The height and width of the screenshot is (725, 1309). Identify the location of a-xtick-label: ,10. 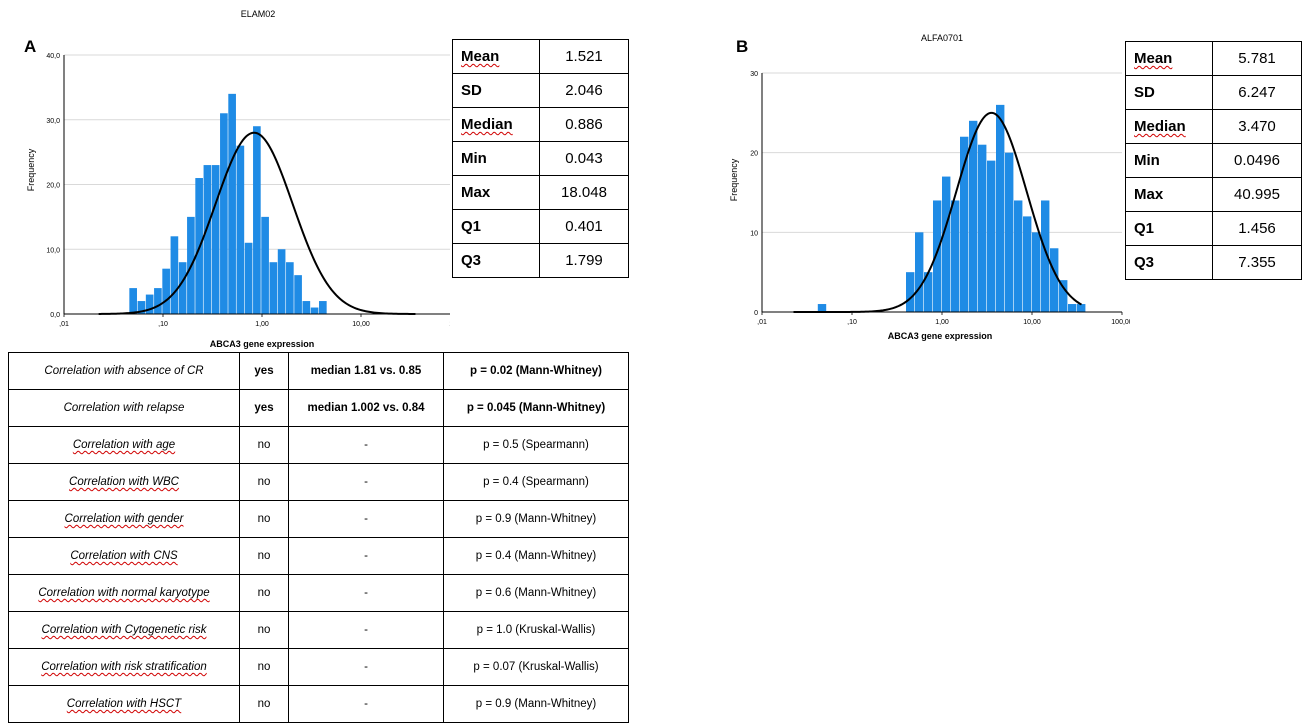
(163, 324).